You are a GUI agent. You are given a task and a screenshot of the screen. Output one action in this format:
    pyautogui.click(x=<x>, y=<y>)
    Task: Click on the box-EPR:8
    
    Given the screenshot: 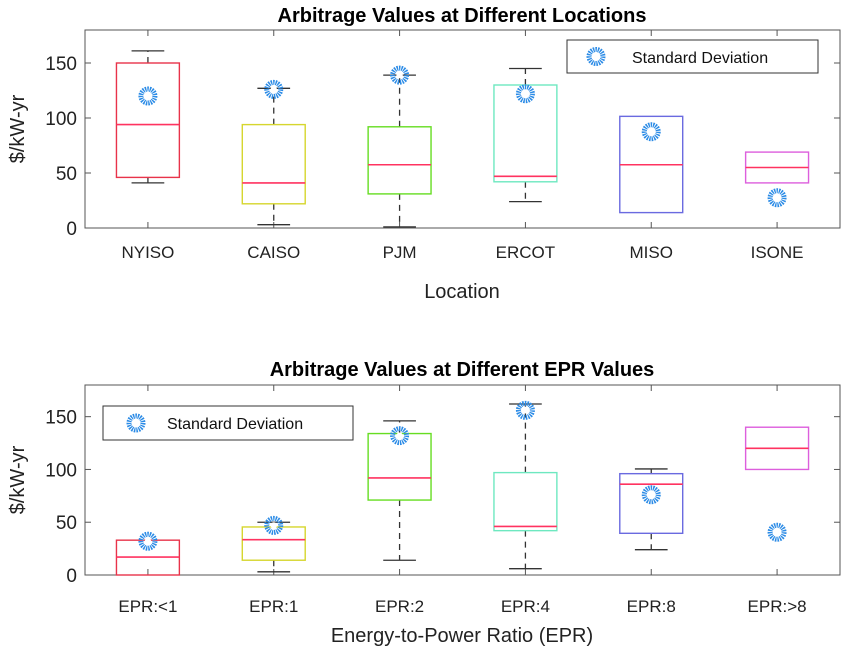 What is the action you would take?
    pyautogui.click(x=651, y=509)
    